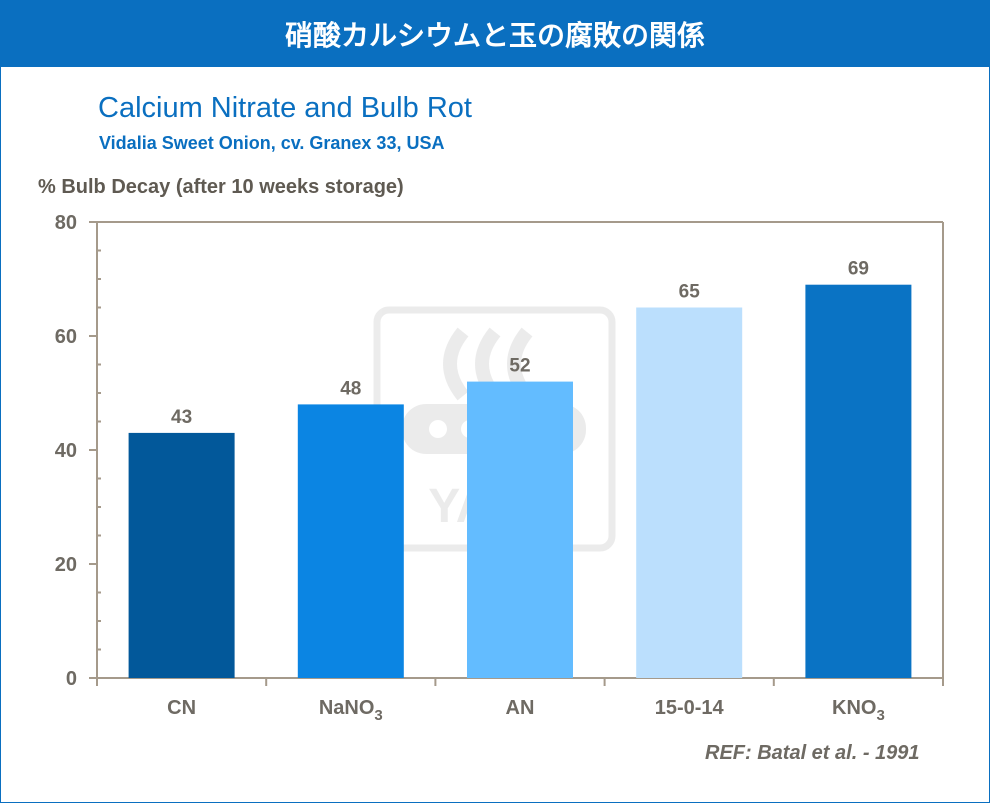 This screenshot has height=803, width=990. I want to click on chart-subtitle: Vidalia Sweet Onion, cv. Granex 33, USA, so click(272, 143).